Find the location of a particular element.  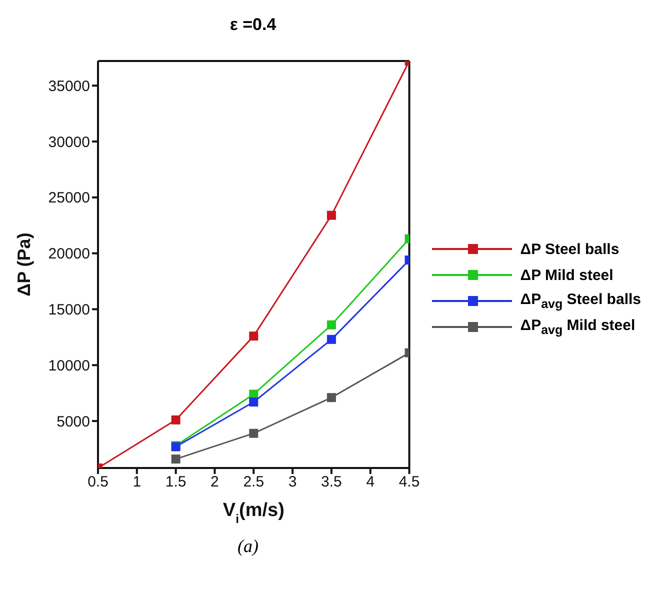

x-tick-label: 1 is located at coordinates (137, 482).